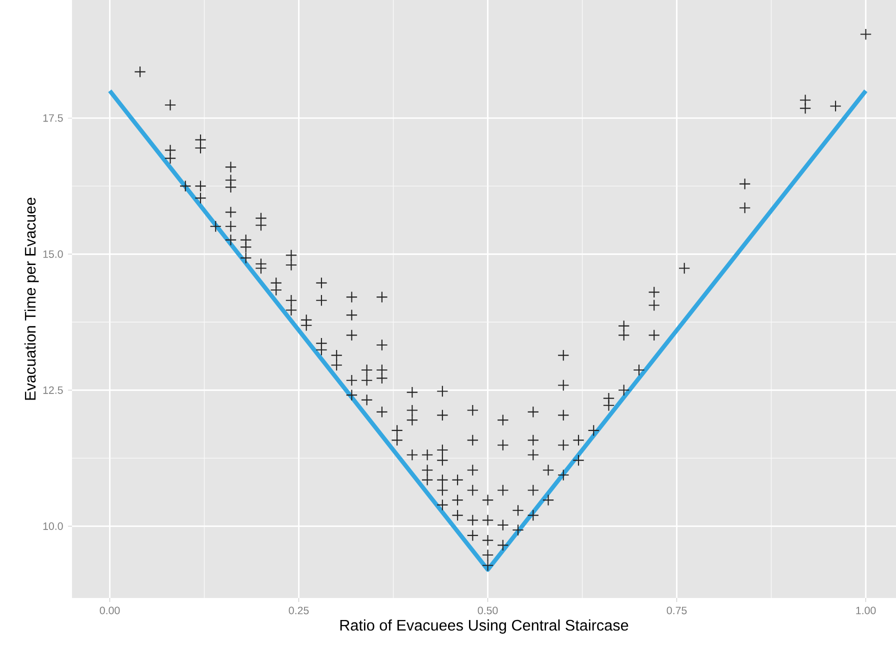 The image size is (896, 650). Describe the element at coordinates (53, 526) in the screenshot. I see `y-tick-label: 10.0` at that location.